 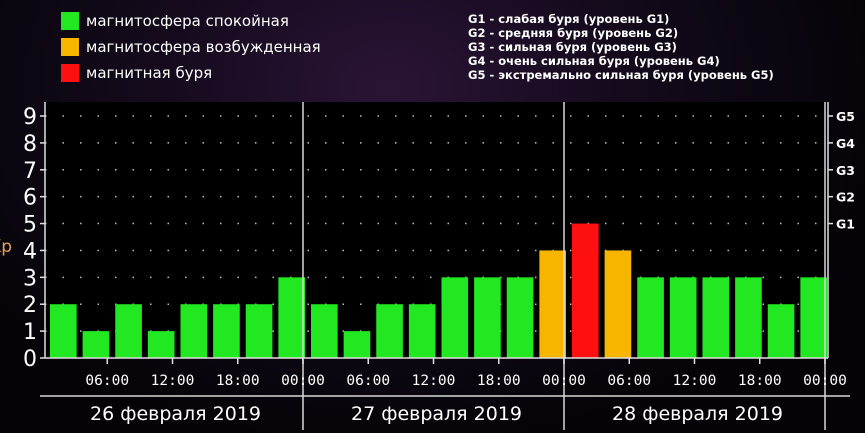 I want to click on y-tick-label: 8, so click(x=30, y=144).